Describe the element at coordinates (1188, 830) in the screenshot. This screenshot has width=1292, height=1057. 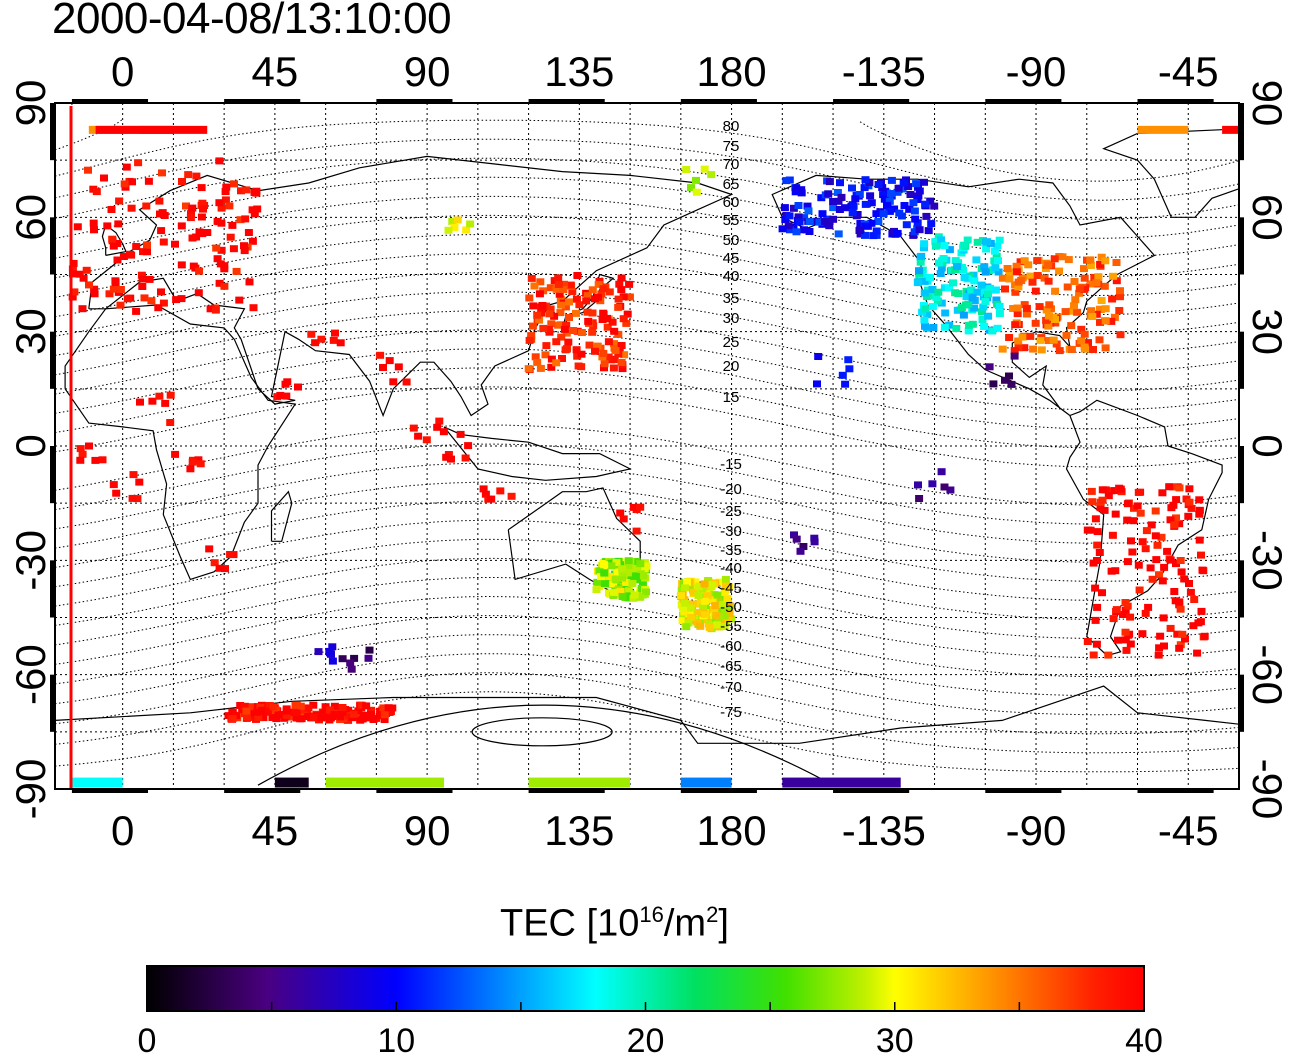
I see `bottom-lon-tick: -45` at that location.